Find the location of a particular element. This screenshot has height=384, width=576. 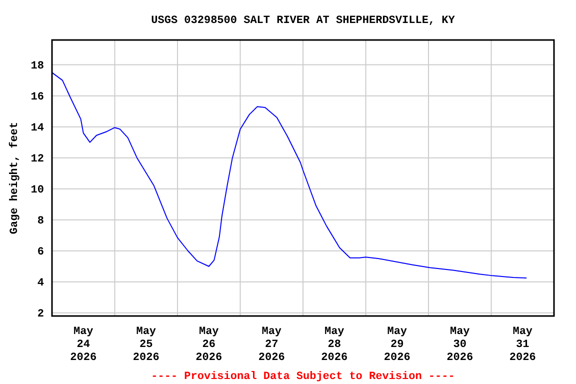

y-tick-label: 10 is located at coordinates (37, 190).